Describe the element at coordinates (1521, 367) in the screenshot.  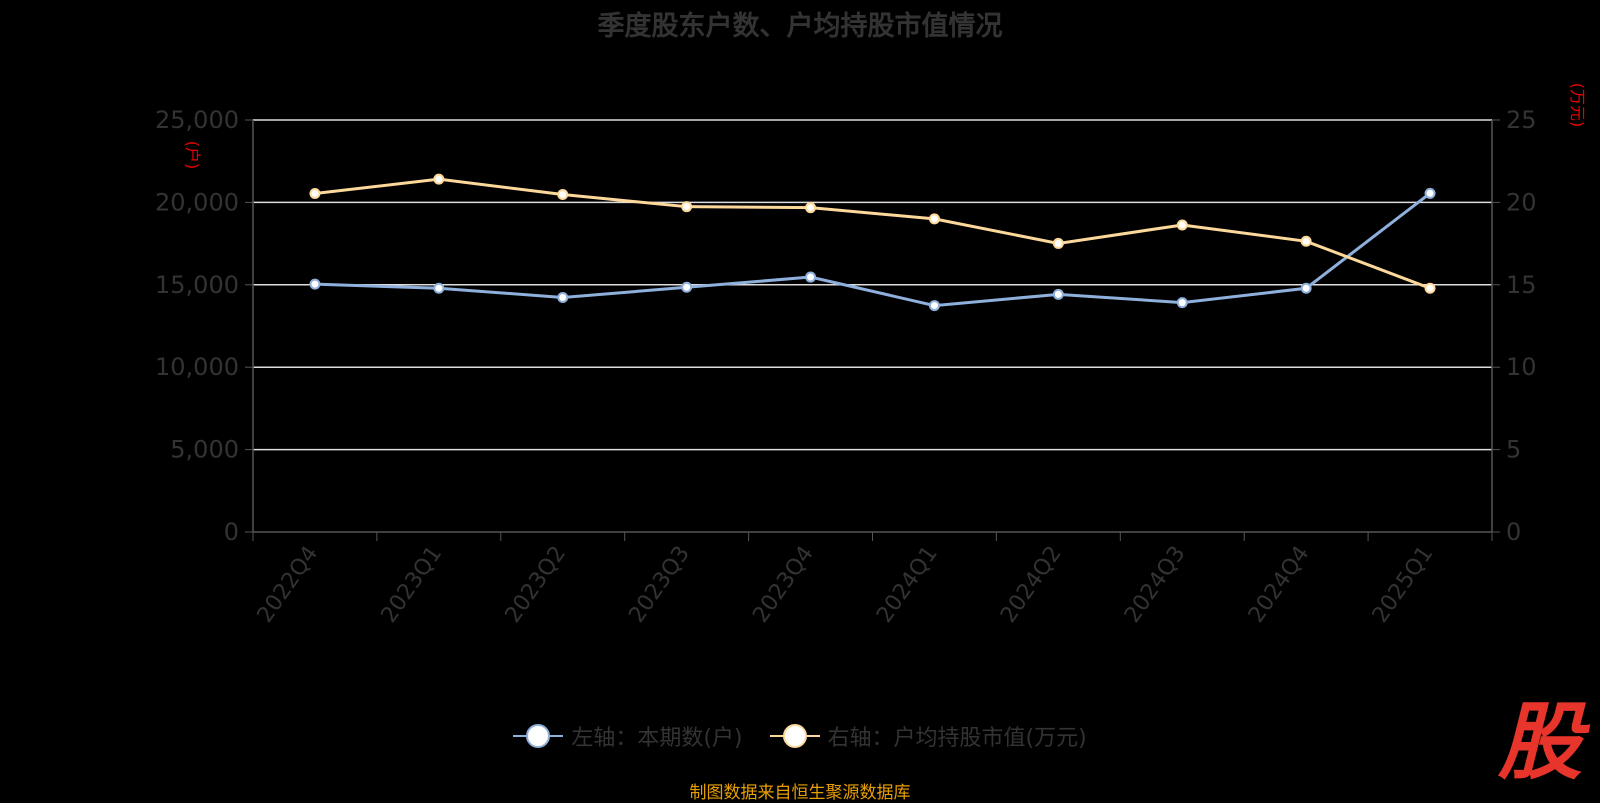
I see `right-axis-tick-label: 10` at that location.